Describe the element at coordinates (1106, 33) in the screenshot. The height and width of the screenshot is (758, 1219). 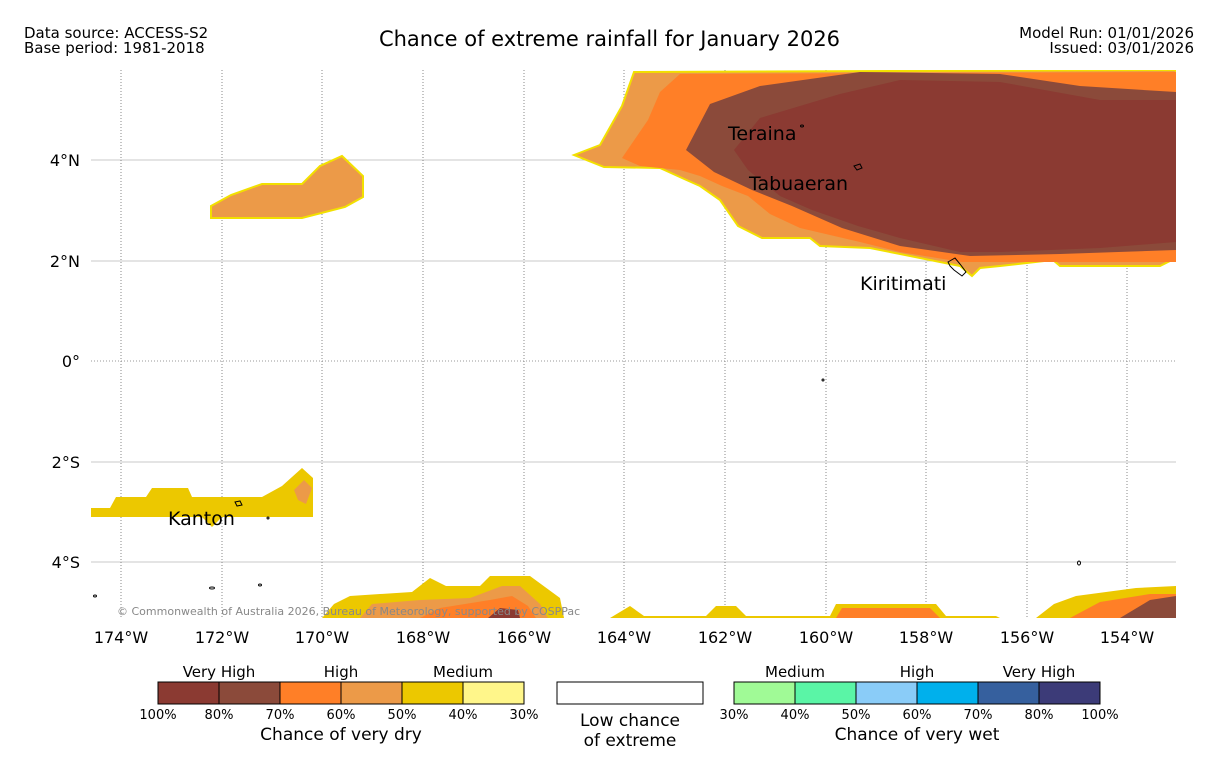
I see `model-run-text: Model Run: 01/01/2026` at that location.